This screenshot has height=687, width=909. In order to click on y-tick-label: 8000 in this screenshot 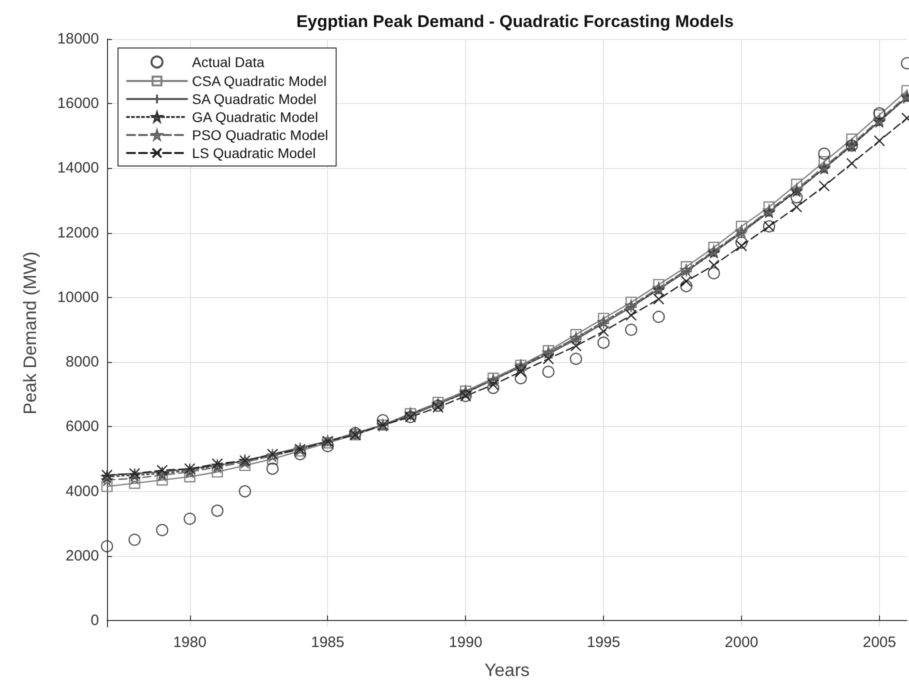, I will do `click(82, 362)`.